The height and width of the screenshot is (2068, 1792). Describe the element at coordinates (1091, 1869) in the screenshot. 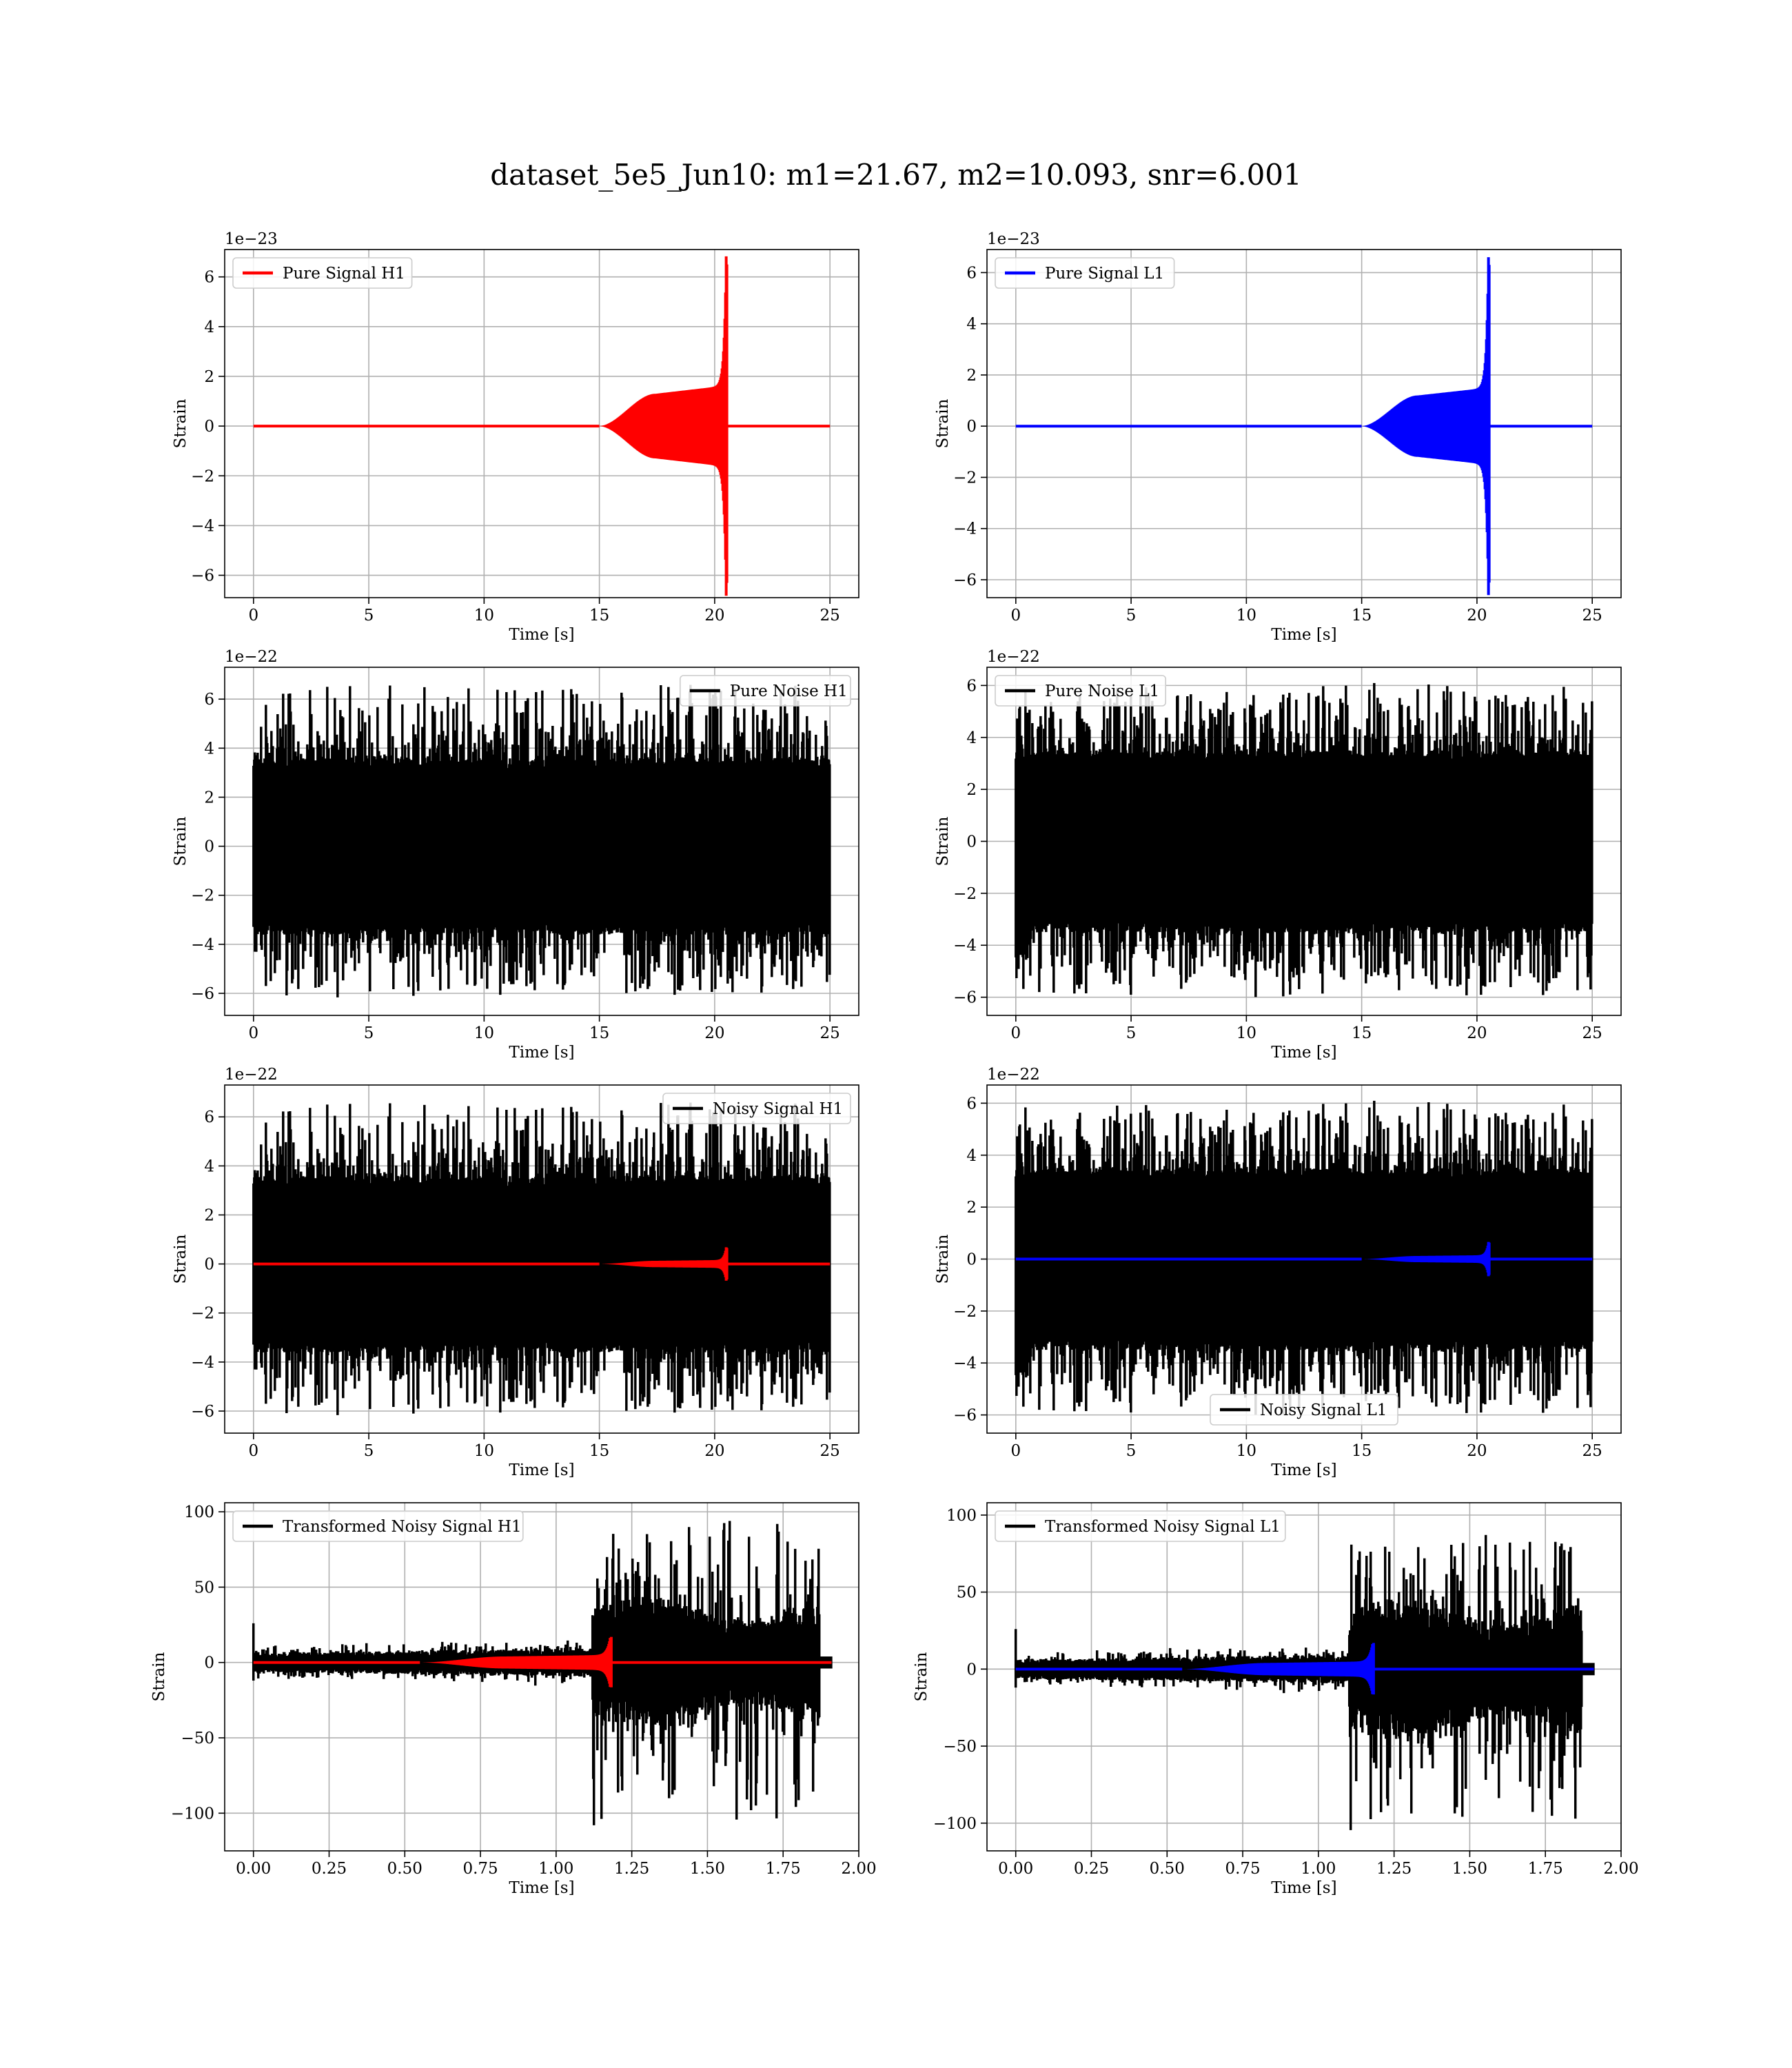

I see `x-tick-label: 0.25` at that location.